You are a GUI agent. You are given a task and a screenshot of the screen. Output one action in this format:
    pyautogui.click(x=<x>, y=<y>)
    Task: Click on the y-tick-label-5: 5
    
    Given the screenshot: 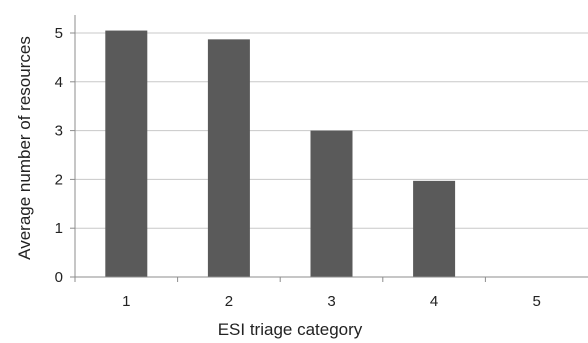 What is the action you would take?
    pyautogui.click(x=59, y=33)
    